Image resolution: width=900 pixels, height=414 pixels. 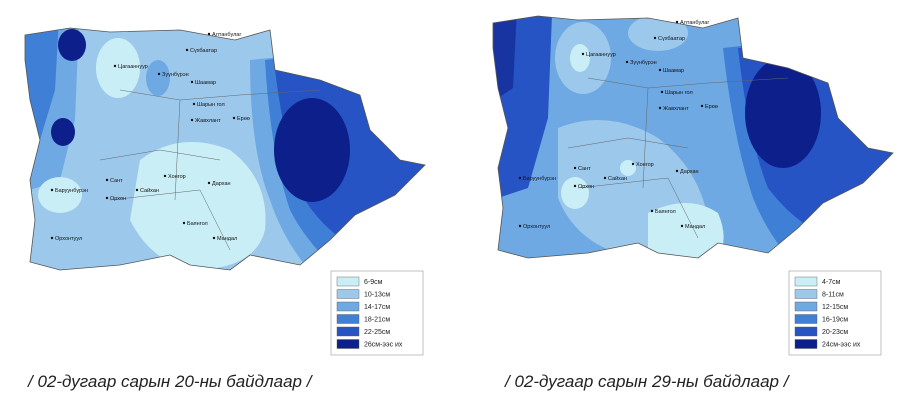 What do you see at coordinates (377, 332) in the screenshot?
I see `legend-label: 22-25см` at bounding box center [377, 332].